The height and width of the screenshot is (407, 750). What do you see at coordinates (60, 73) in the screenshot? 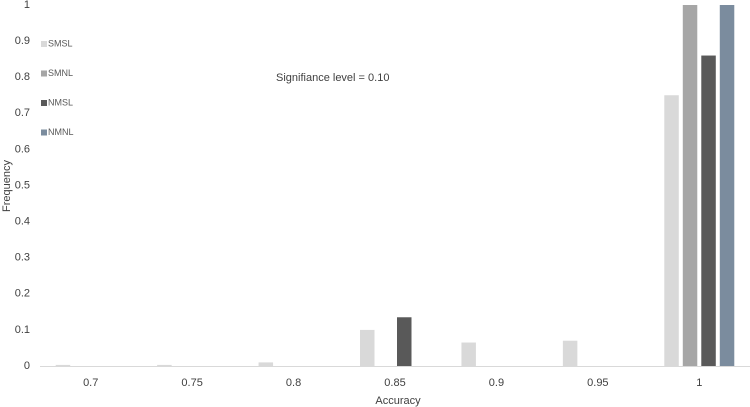
I see `legend-label: SMNL` at bounding box center [60, 73].